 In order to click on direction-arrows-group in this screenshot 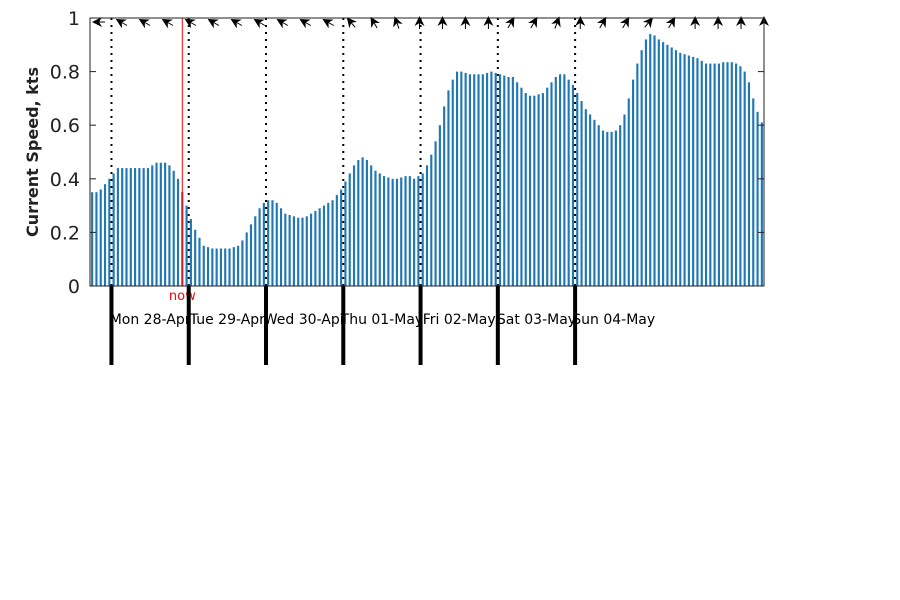, I will do `click(430, 22)`.